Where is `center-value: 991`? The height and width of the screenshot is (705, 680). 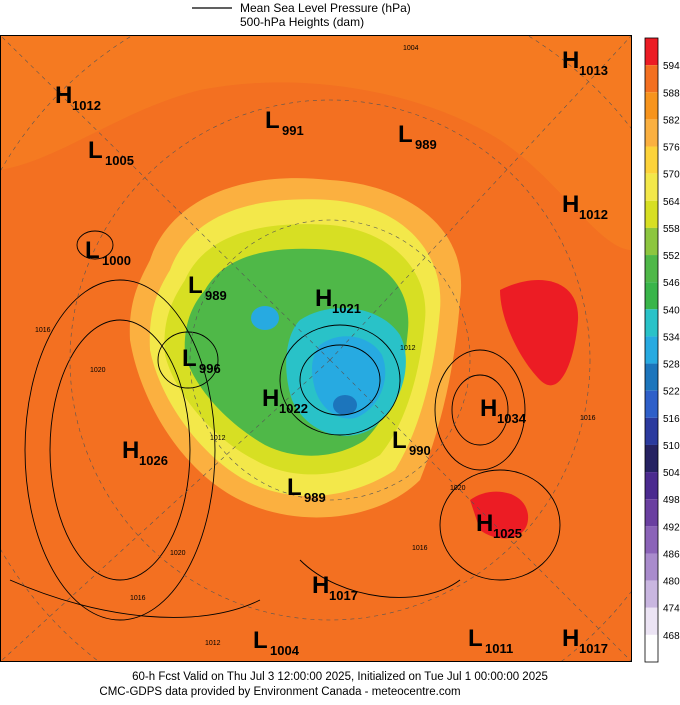
center-value: 991 is located at coordinates (293, 130).